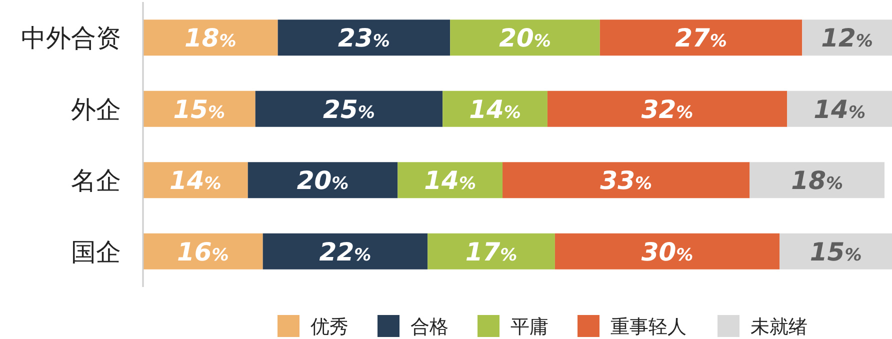 The width and height of the screenshot is (892, 339). I want to click on legend-label: 重事轻人, so click(648, 327).